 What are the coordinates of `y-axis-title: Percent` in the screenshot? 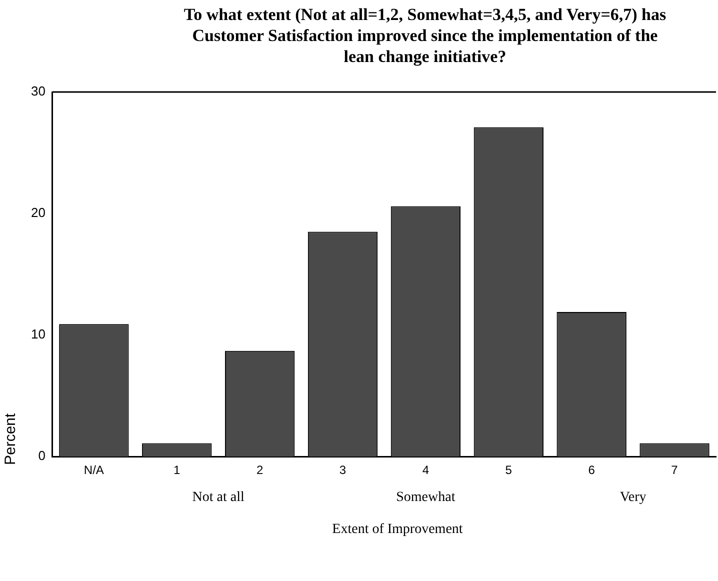 It's located at (10, 438).